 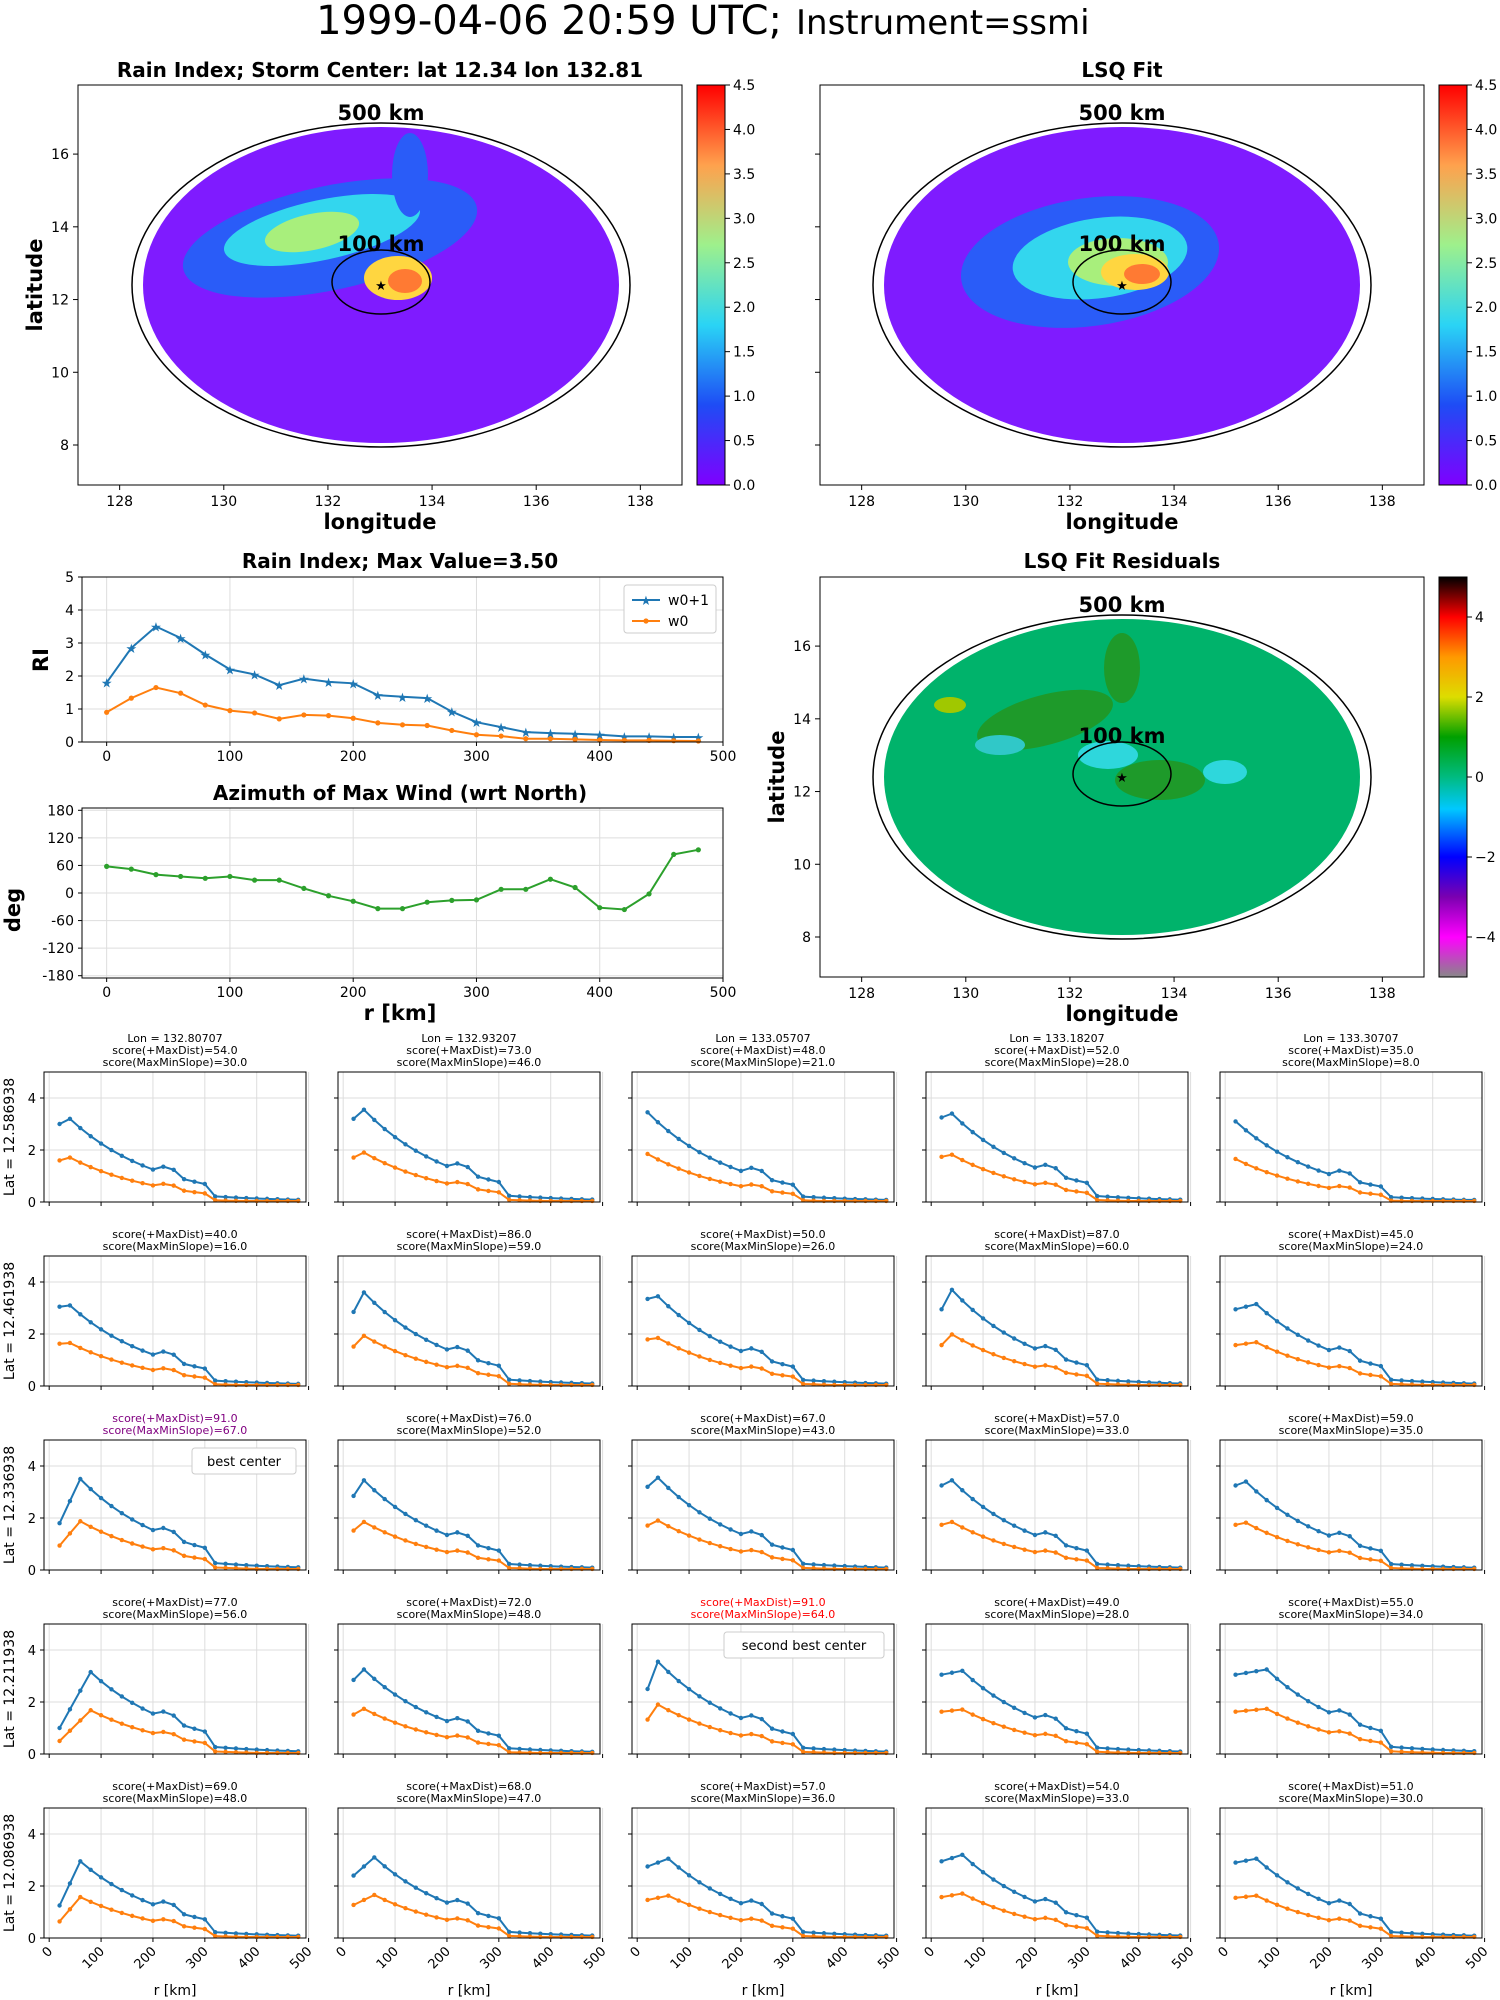 I want to click on lsq-fit-map-axes: 128 130 132 134 136 138, so click(x=1105, y=331).